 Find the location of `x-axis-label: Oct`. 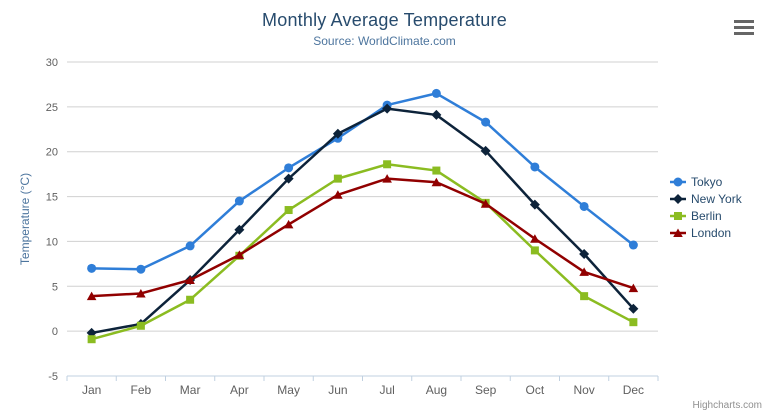

x-axis-label: Oct is located at coordinates (535, 390).